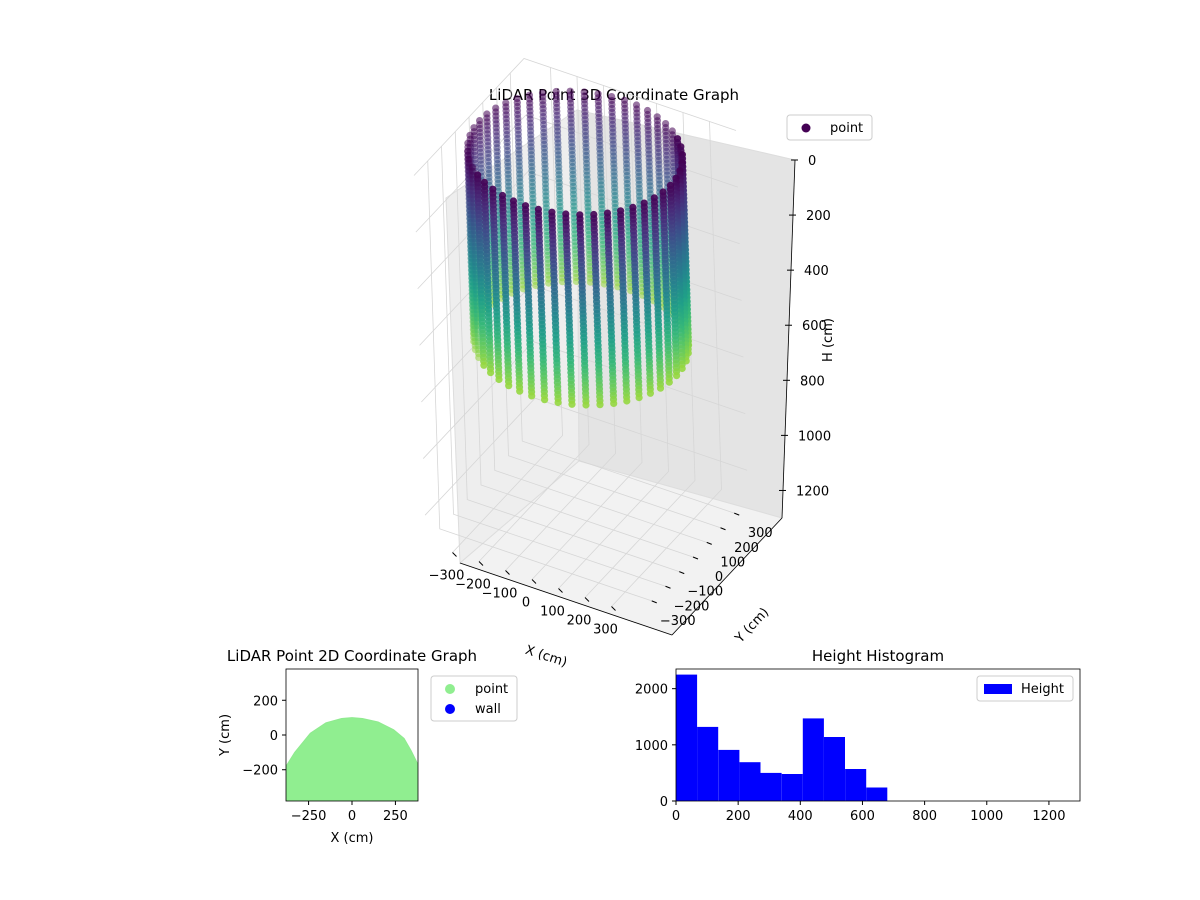 This screenshot has height=900, width=1200. Describe the element at coordinates (352, 759) in the screenshot. I see `point-region` at that location.